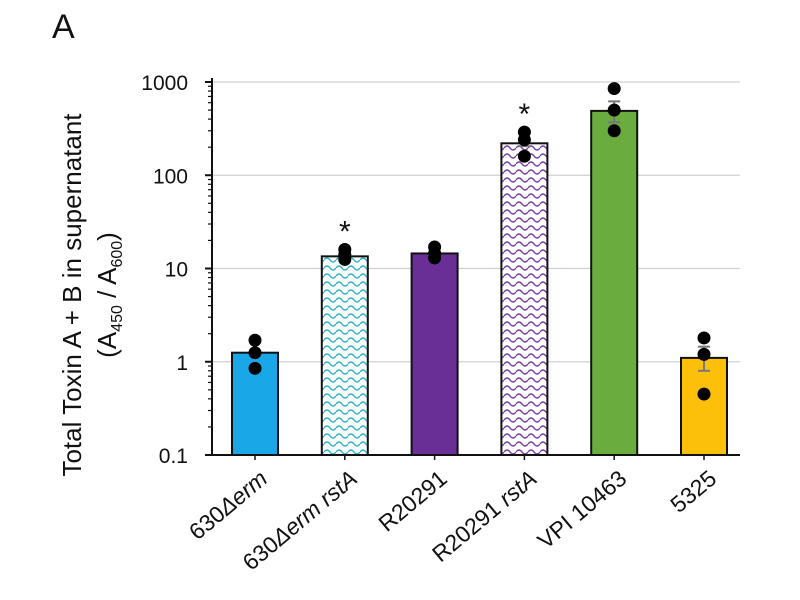 The width and height of the screenshot is (800, 600). I want to click on panel-label: A, so click(63, 27).